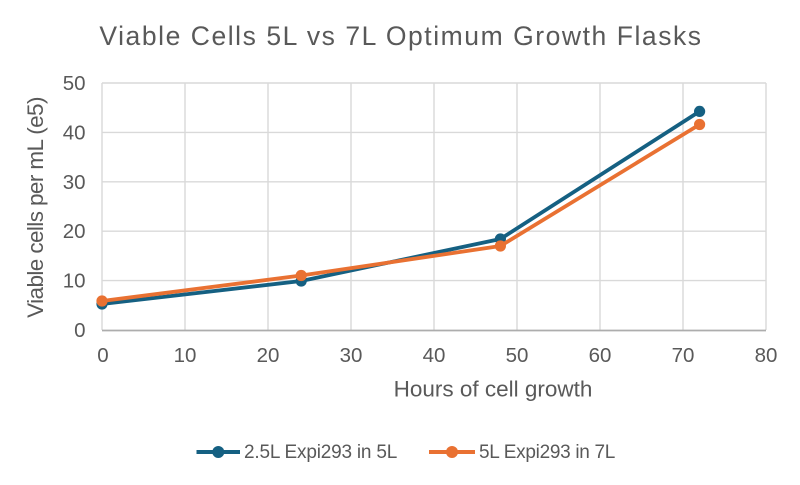 This screenshot has height=485, width=800. Describe the element at coordinates (600, 355) in the screenshot. I see `svg-text: 60` at that location.